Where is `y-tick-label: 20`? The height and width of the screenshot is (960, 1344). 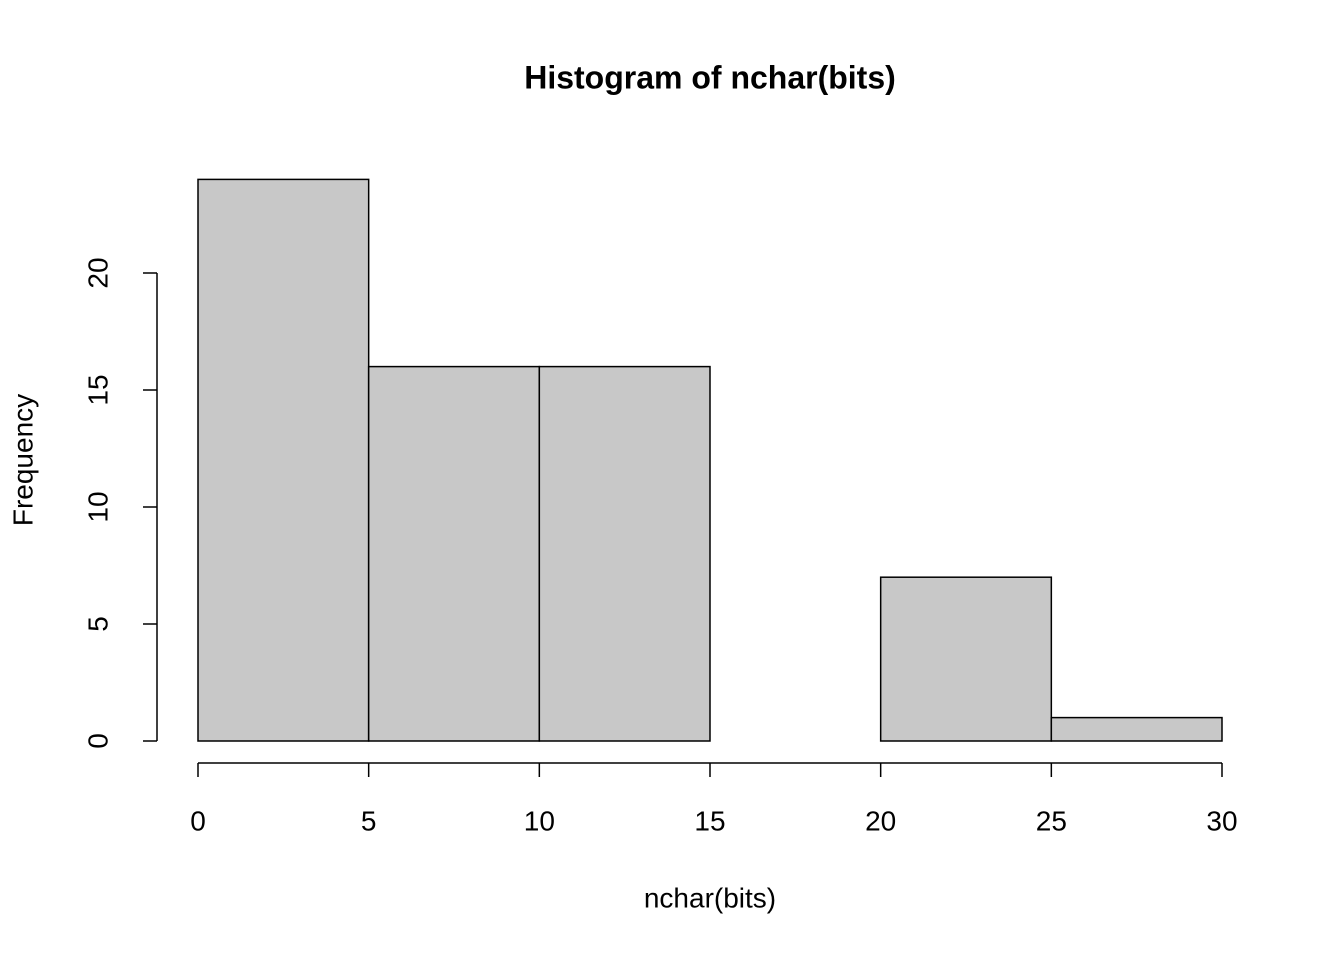 y-tick-label: 20 is located at coordinates (97, 272).